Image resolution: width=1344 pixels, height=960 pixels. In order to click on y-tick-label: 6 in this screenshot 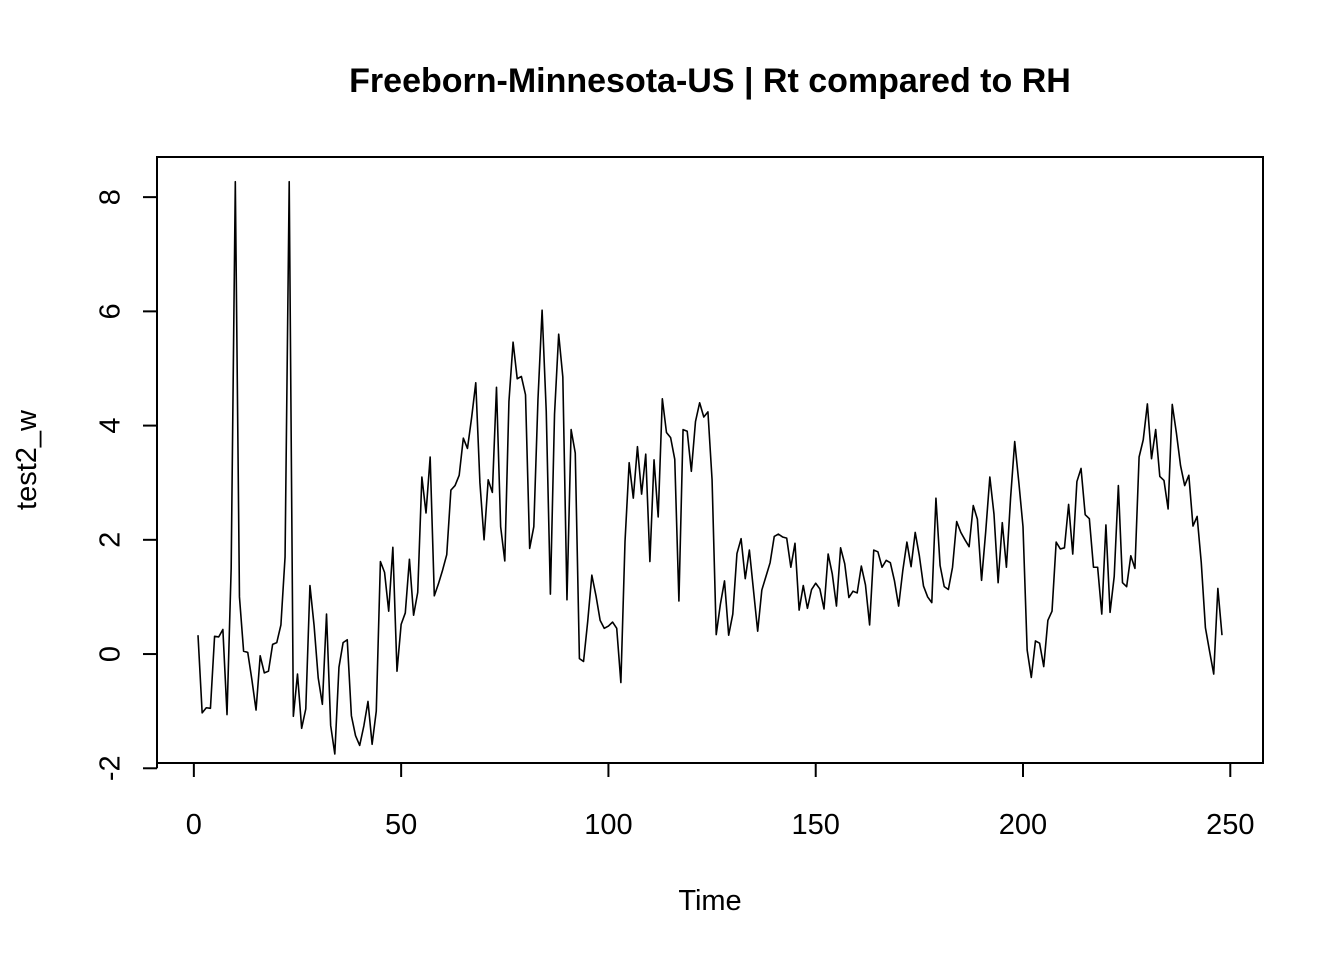, I will do `click(111, 311)`.